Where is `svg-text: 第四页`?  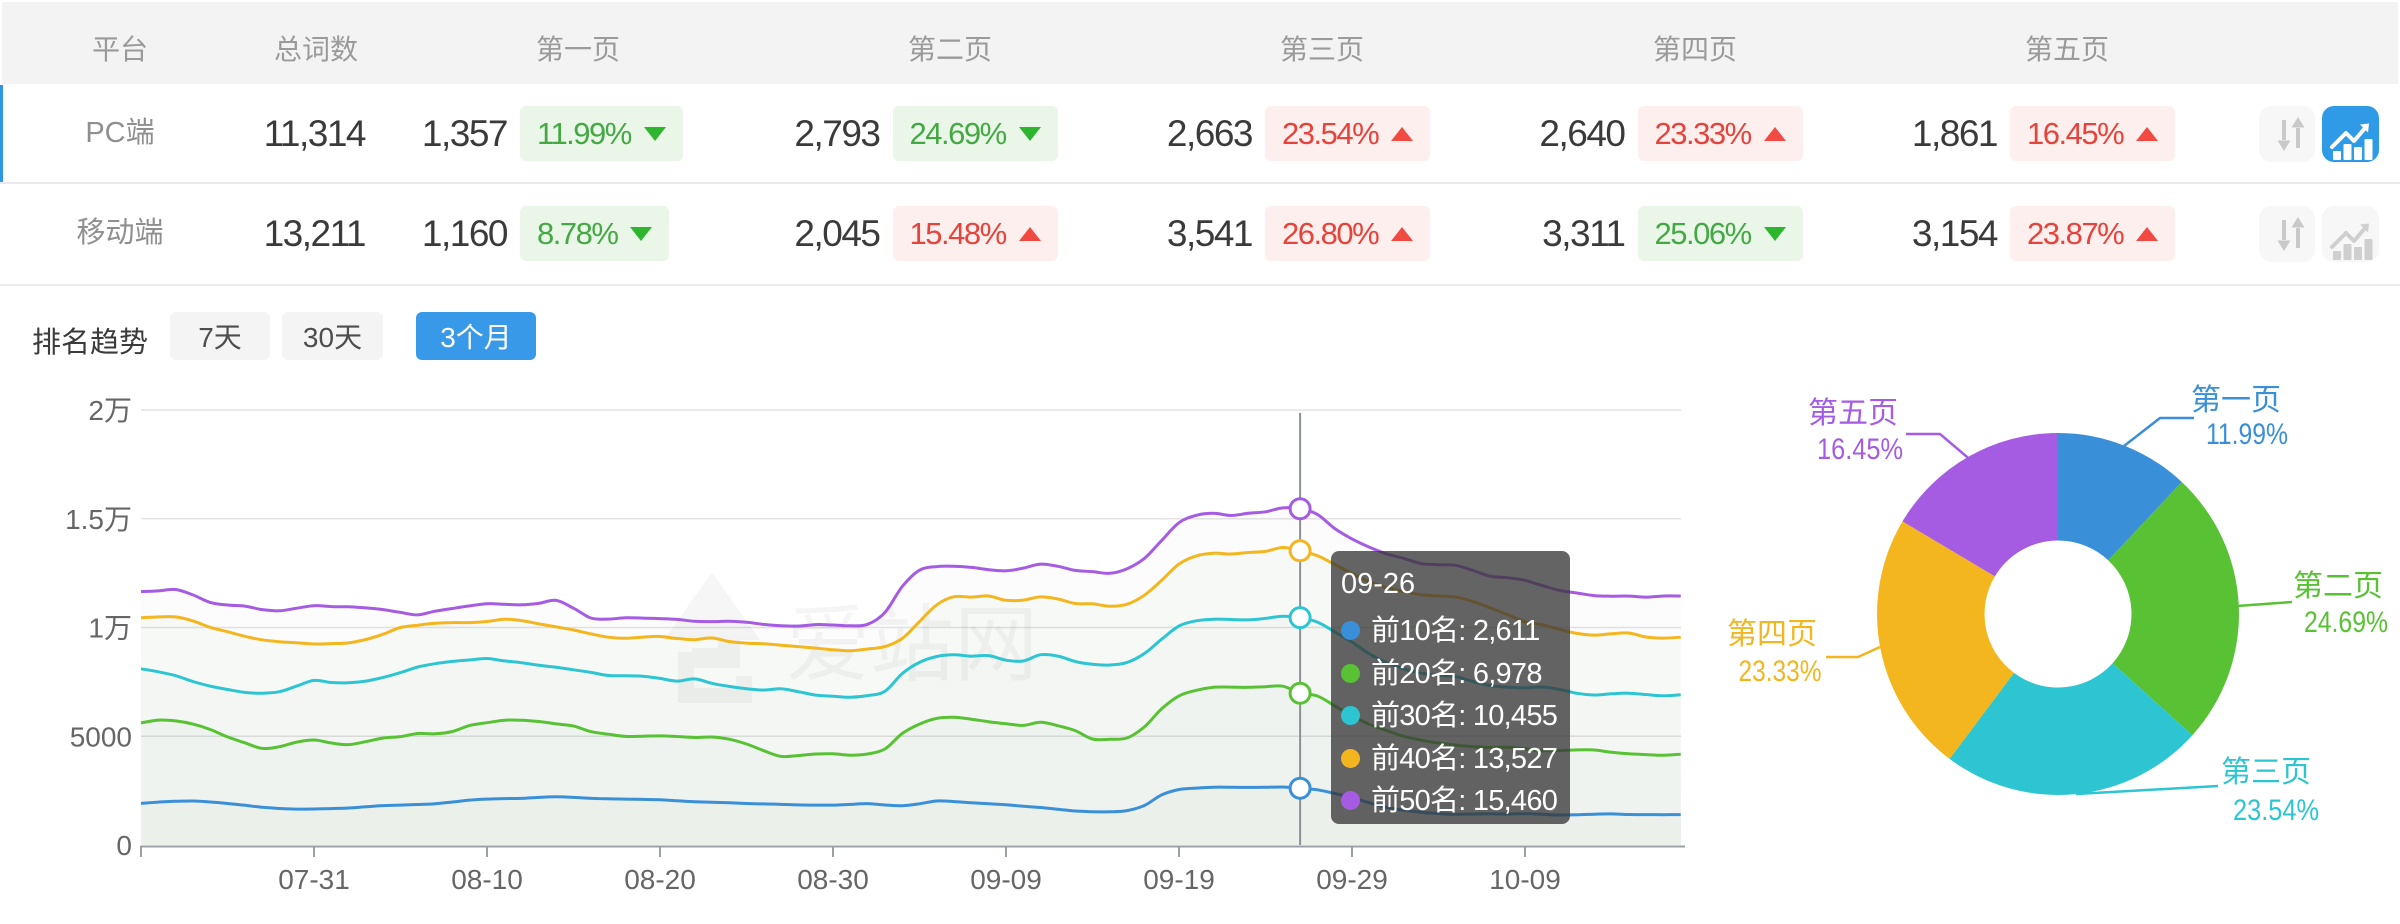
svg-text: 第四页 is located at coordinates (1772, 631).